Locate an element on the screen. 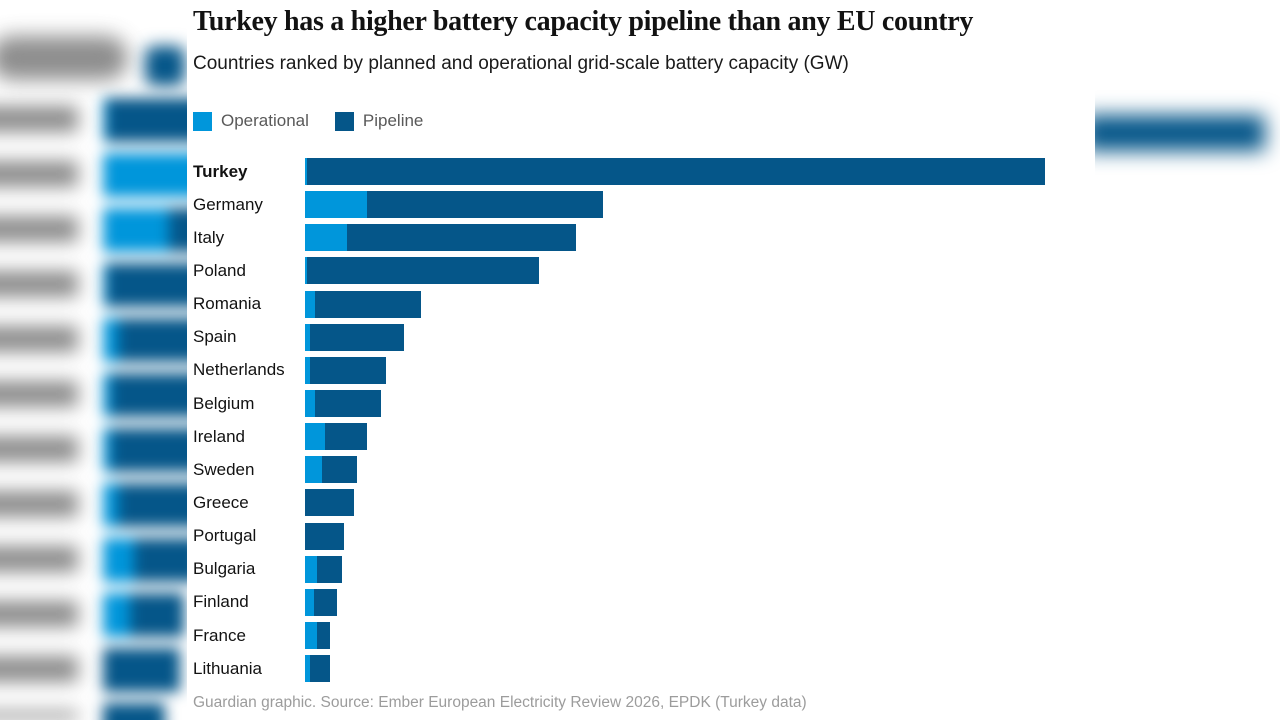 Image resolution: width=1280 pixels, height=720 pixels. operational-swatch-icon is located at coordinates (202, 121).